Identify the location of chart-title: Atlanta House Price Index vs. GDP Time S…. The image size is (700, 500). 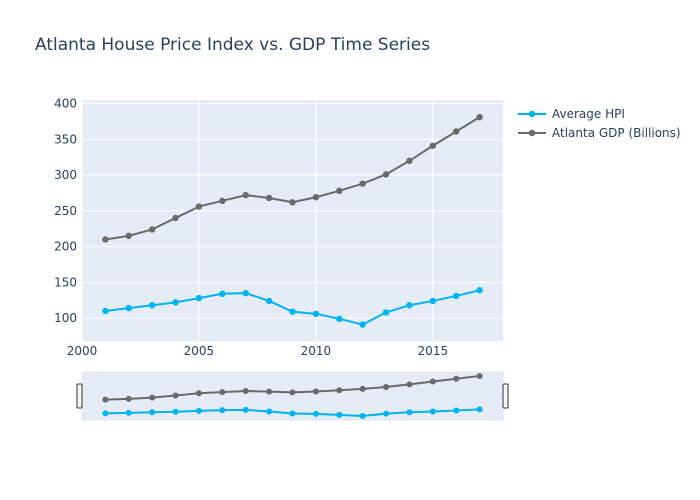
(232, 45).